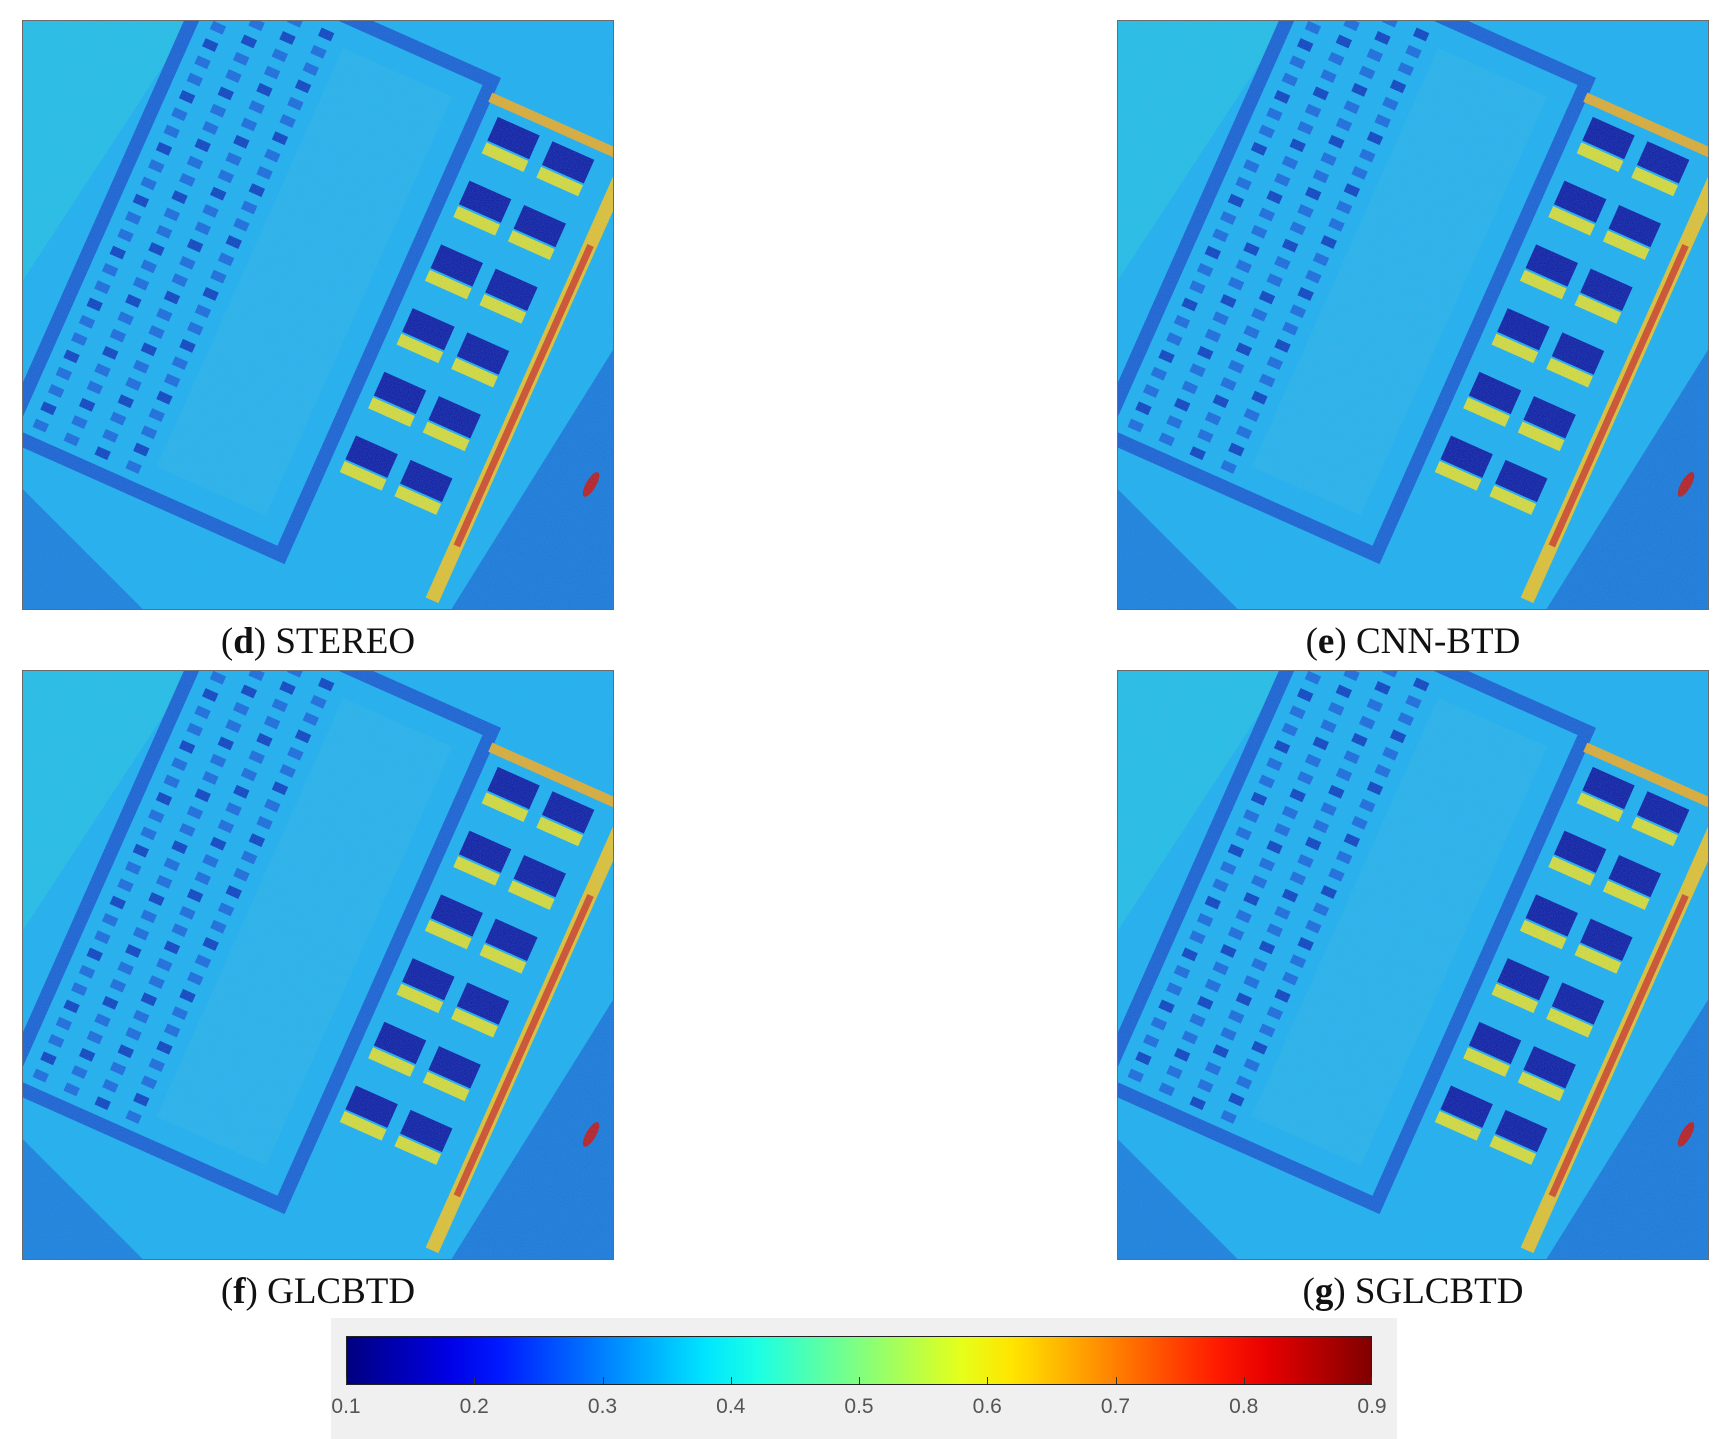  I want to click on colorbar-tick-label: 0.3, so click(602, 1406).